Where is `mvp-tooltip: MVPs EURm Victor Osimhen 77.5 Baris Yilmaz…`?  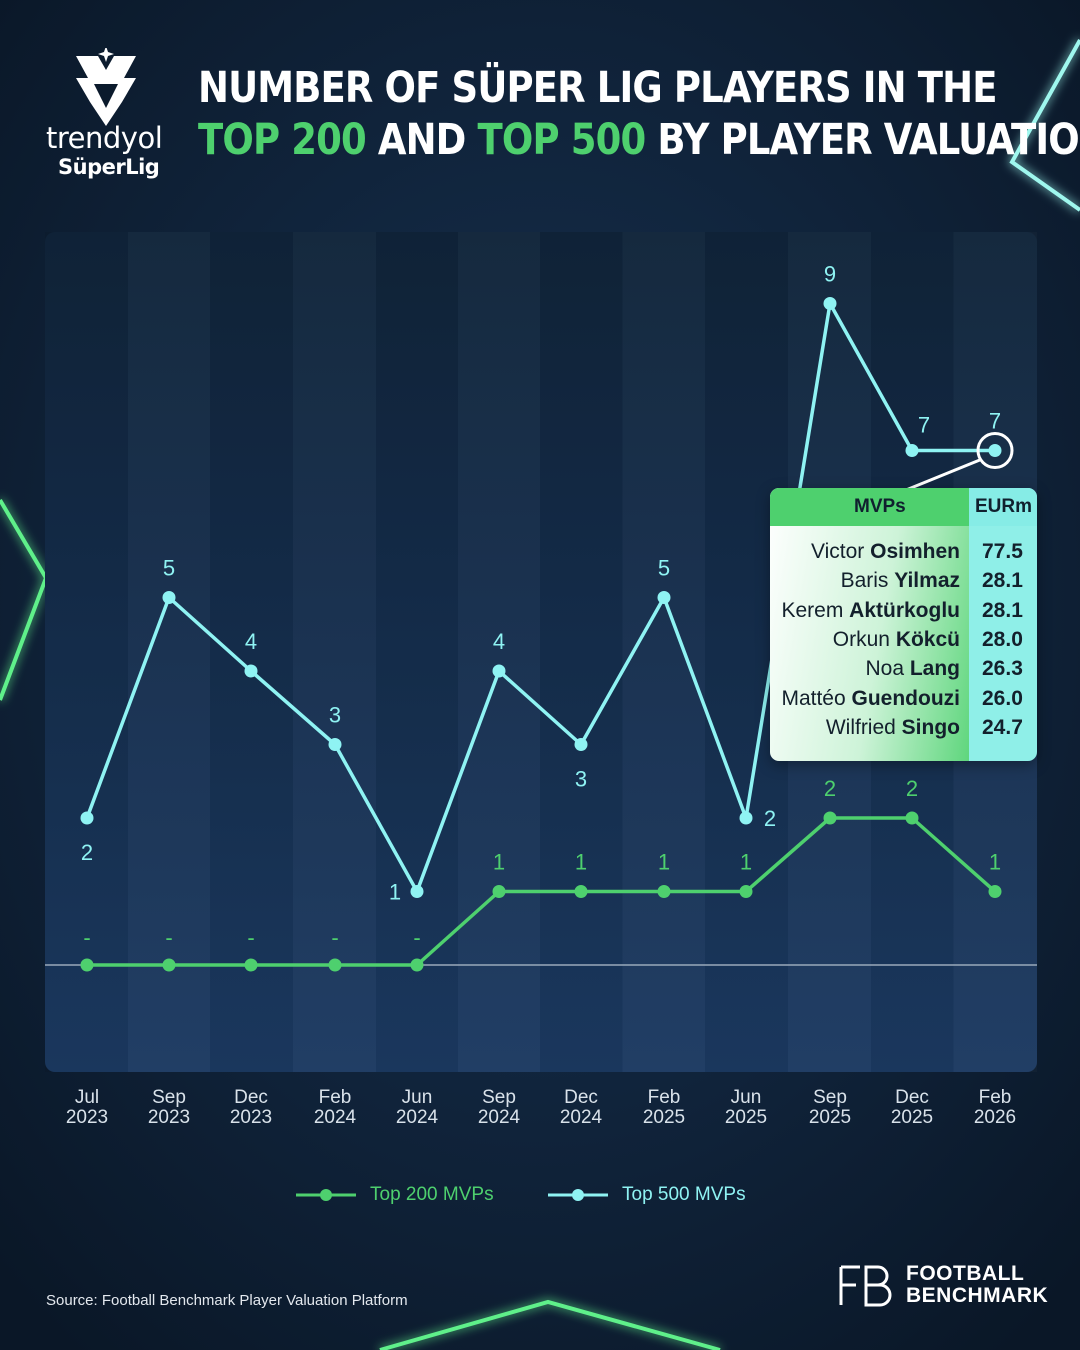
mvp-tooltip: MVPs EURm Victor Osimhen 77.5 Baris Yilmaz… is located at coordinates (903, 624).